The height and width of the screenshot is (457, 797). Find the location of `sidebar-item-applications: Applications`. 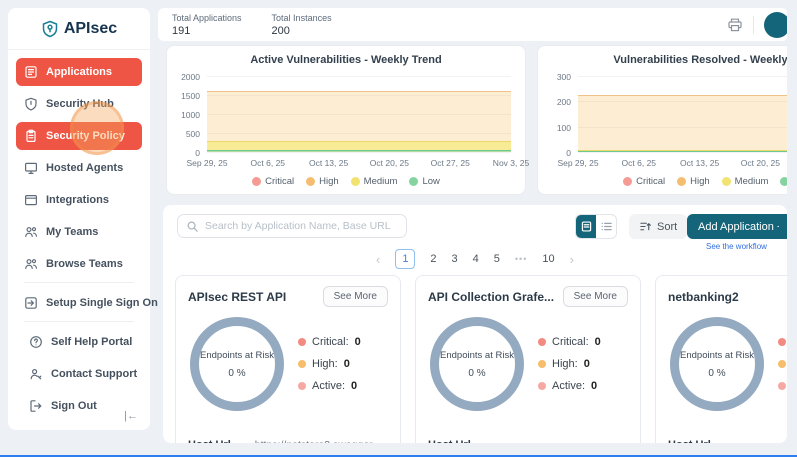

sidebar-item-applications: Applications is located at coordinates (79, 72).